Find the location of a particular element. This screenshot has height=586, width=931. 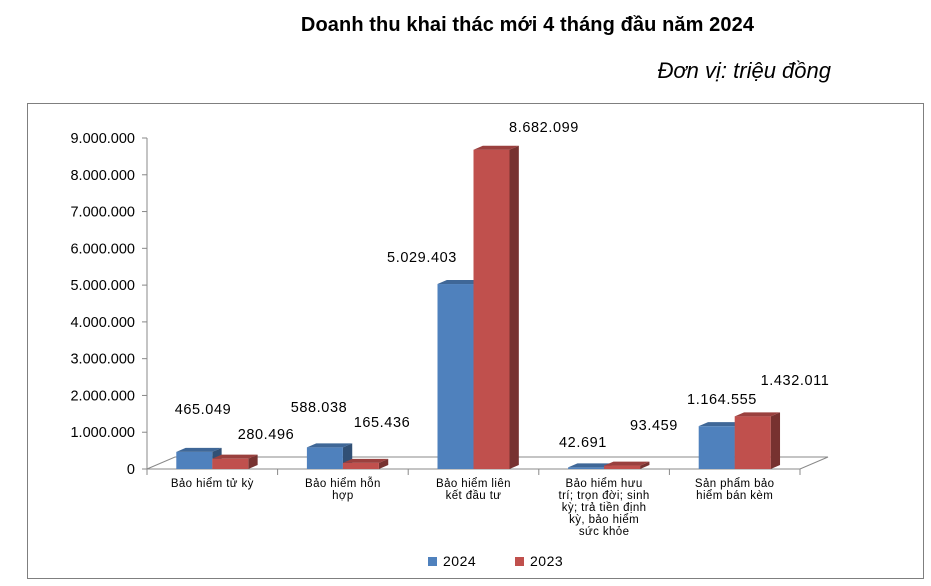

bar-2024-4-top is located at coordinates (721, 424).